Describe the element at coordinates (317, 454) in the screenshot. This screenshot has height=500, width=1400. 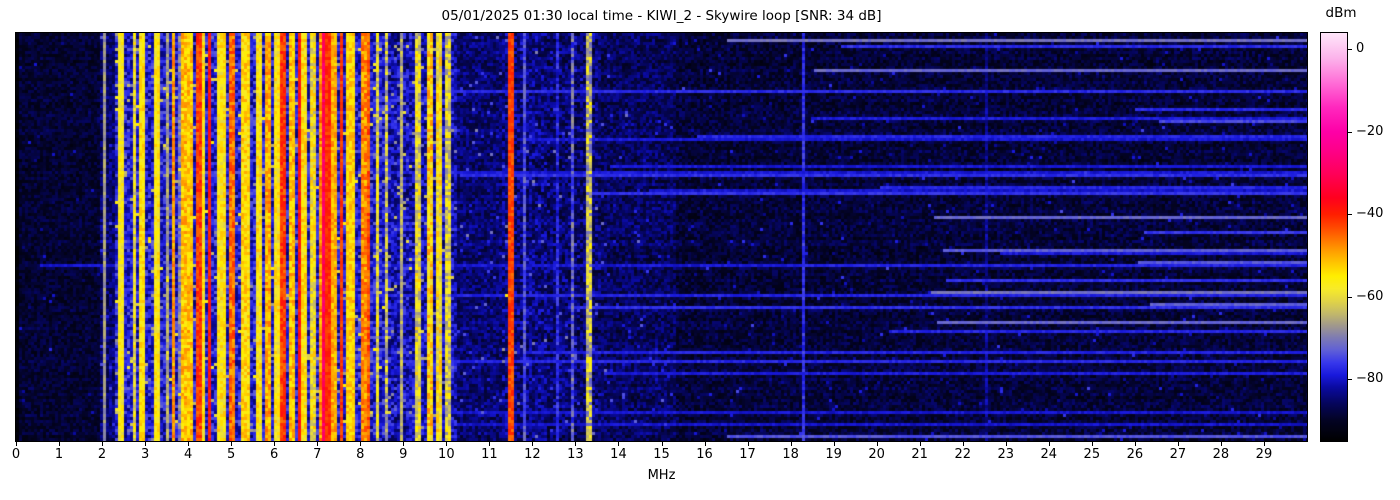
I see `x-tick-label: 7` at that location.